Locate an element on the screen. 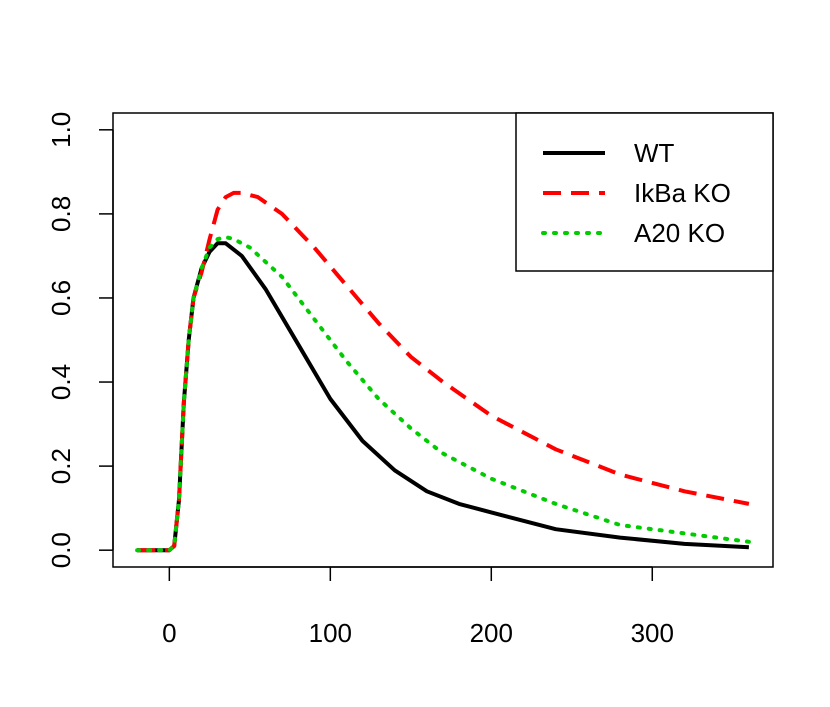 The width and height of the screenshot is (830, 707). y-tick-label: 0.4 is located at coordinates (61, 382).